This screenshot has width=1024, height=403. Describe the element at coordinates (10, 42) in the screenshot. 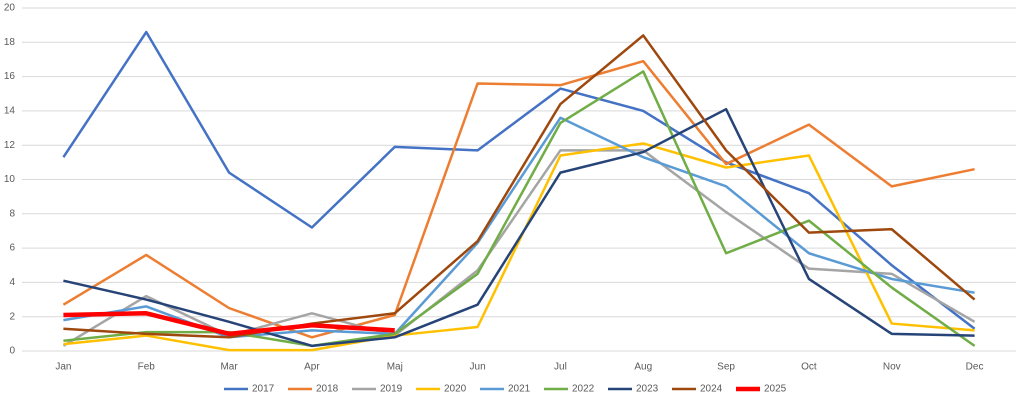

I see `y-tick-label: 18` at that location.